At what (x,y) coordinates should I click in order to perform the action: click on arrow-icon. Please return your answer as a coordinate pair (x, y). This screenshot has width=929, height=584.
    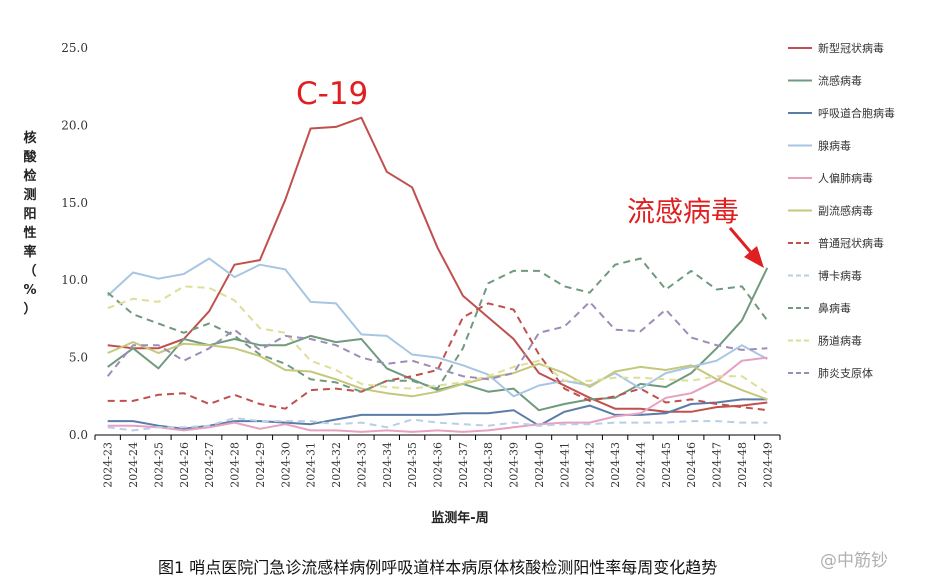
    Looking at the image, I should click on (746, 247).